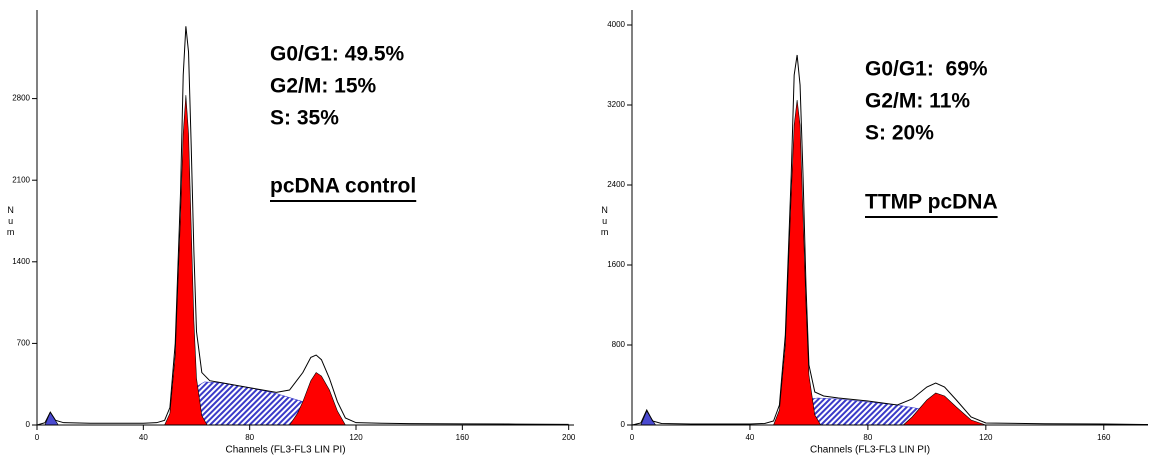  I want to click on sample-label: pcDNA control, so click(343, 186).